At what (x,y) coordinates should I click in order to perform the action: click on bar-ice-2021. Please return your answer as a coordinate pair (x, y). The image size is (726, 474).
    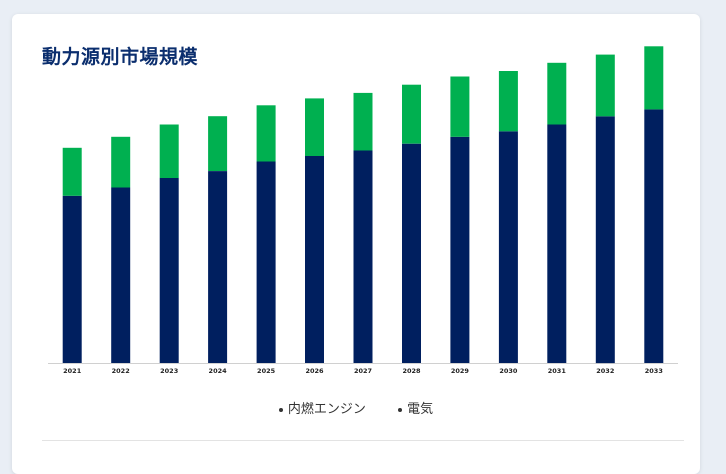
    Looking at the image, I should click on (72, 279).